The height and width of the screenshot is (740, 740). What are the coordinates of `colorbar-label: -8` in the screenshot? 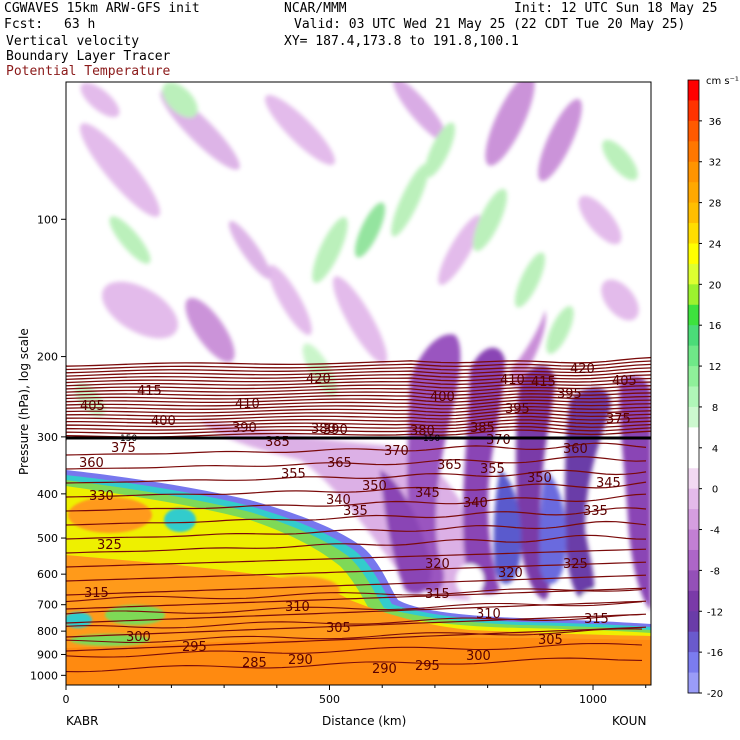 It's located at (715, 571).